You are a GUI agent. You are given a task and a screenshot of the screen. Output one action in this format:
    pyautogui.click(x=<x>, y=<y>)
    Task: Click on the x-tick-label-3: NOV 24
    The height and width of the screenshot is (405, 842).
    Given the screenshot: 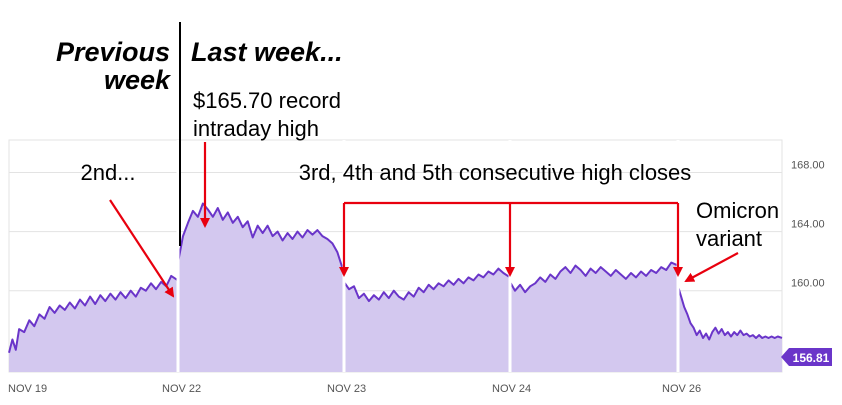 What is the action you would take?
    pyautogui.click(x=511, y=389)
    